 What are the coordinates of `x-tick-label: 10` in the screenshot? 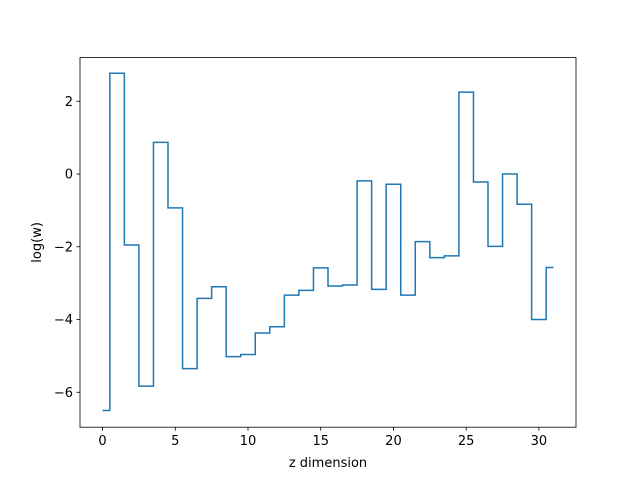 It's located at (248, 441).